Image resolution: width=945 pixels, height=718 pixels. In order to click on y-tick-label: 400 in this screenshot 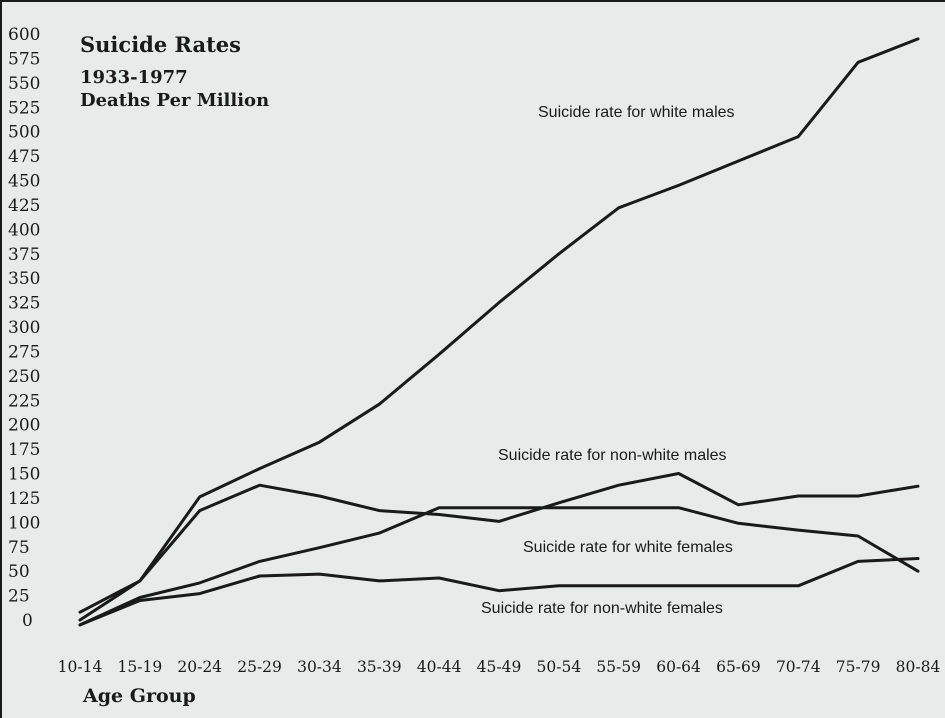, I will do `click(24, 230)`.